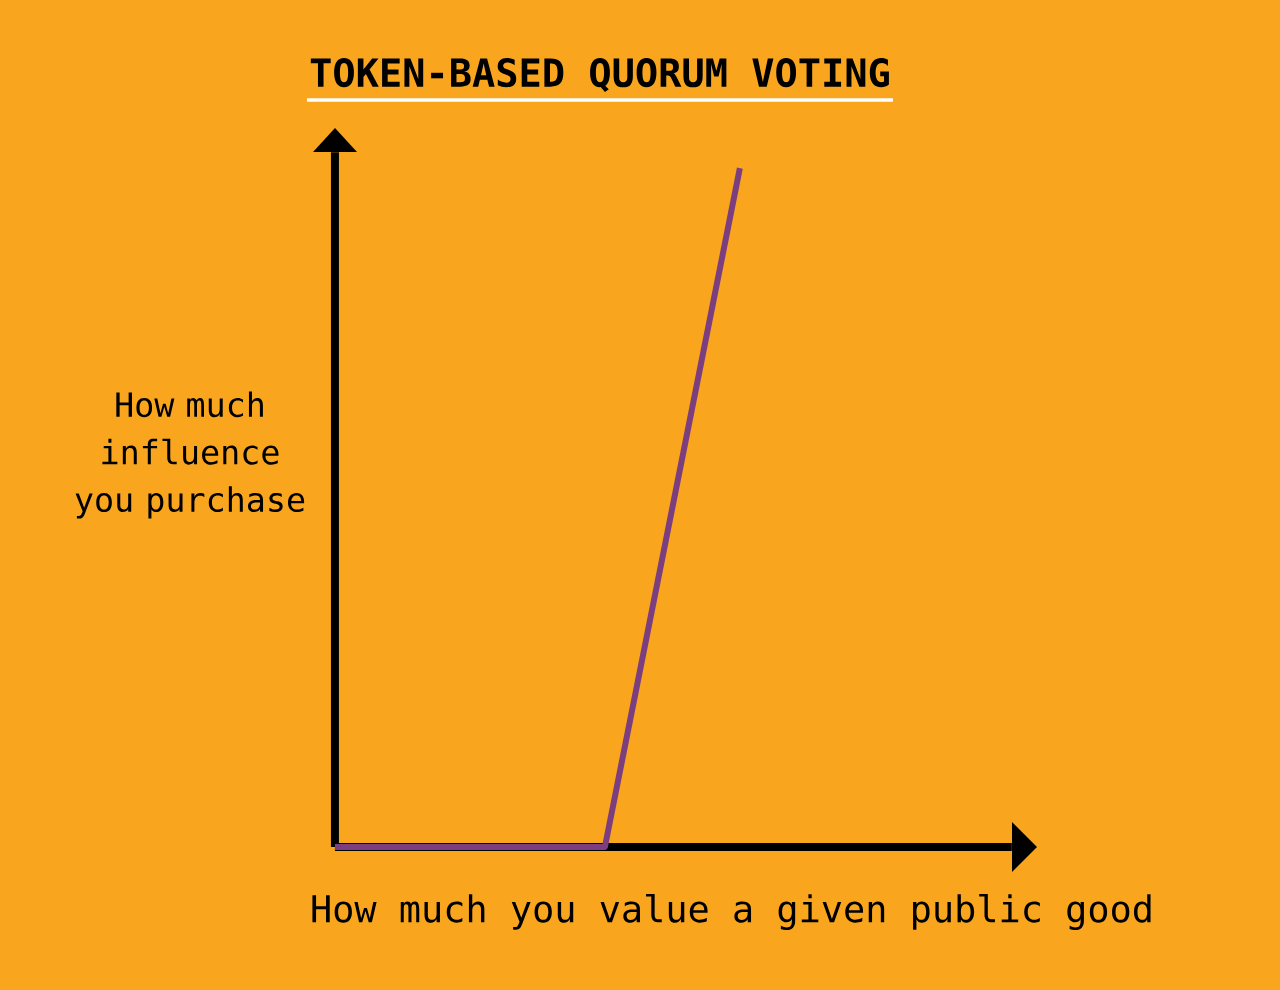  Describe the element at coordinates (190, 455) in the screenshot. I see `y-axis-title: How much influence you purchase` at that location.